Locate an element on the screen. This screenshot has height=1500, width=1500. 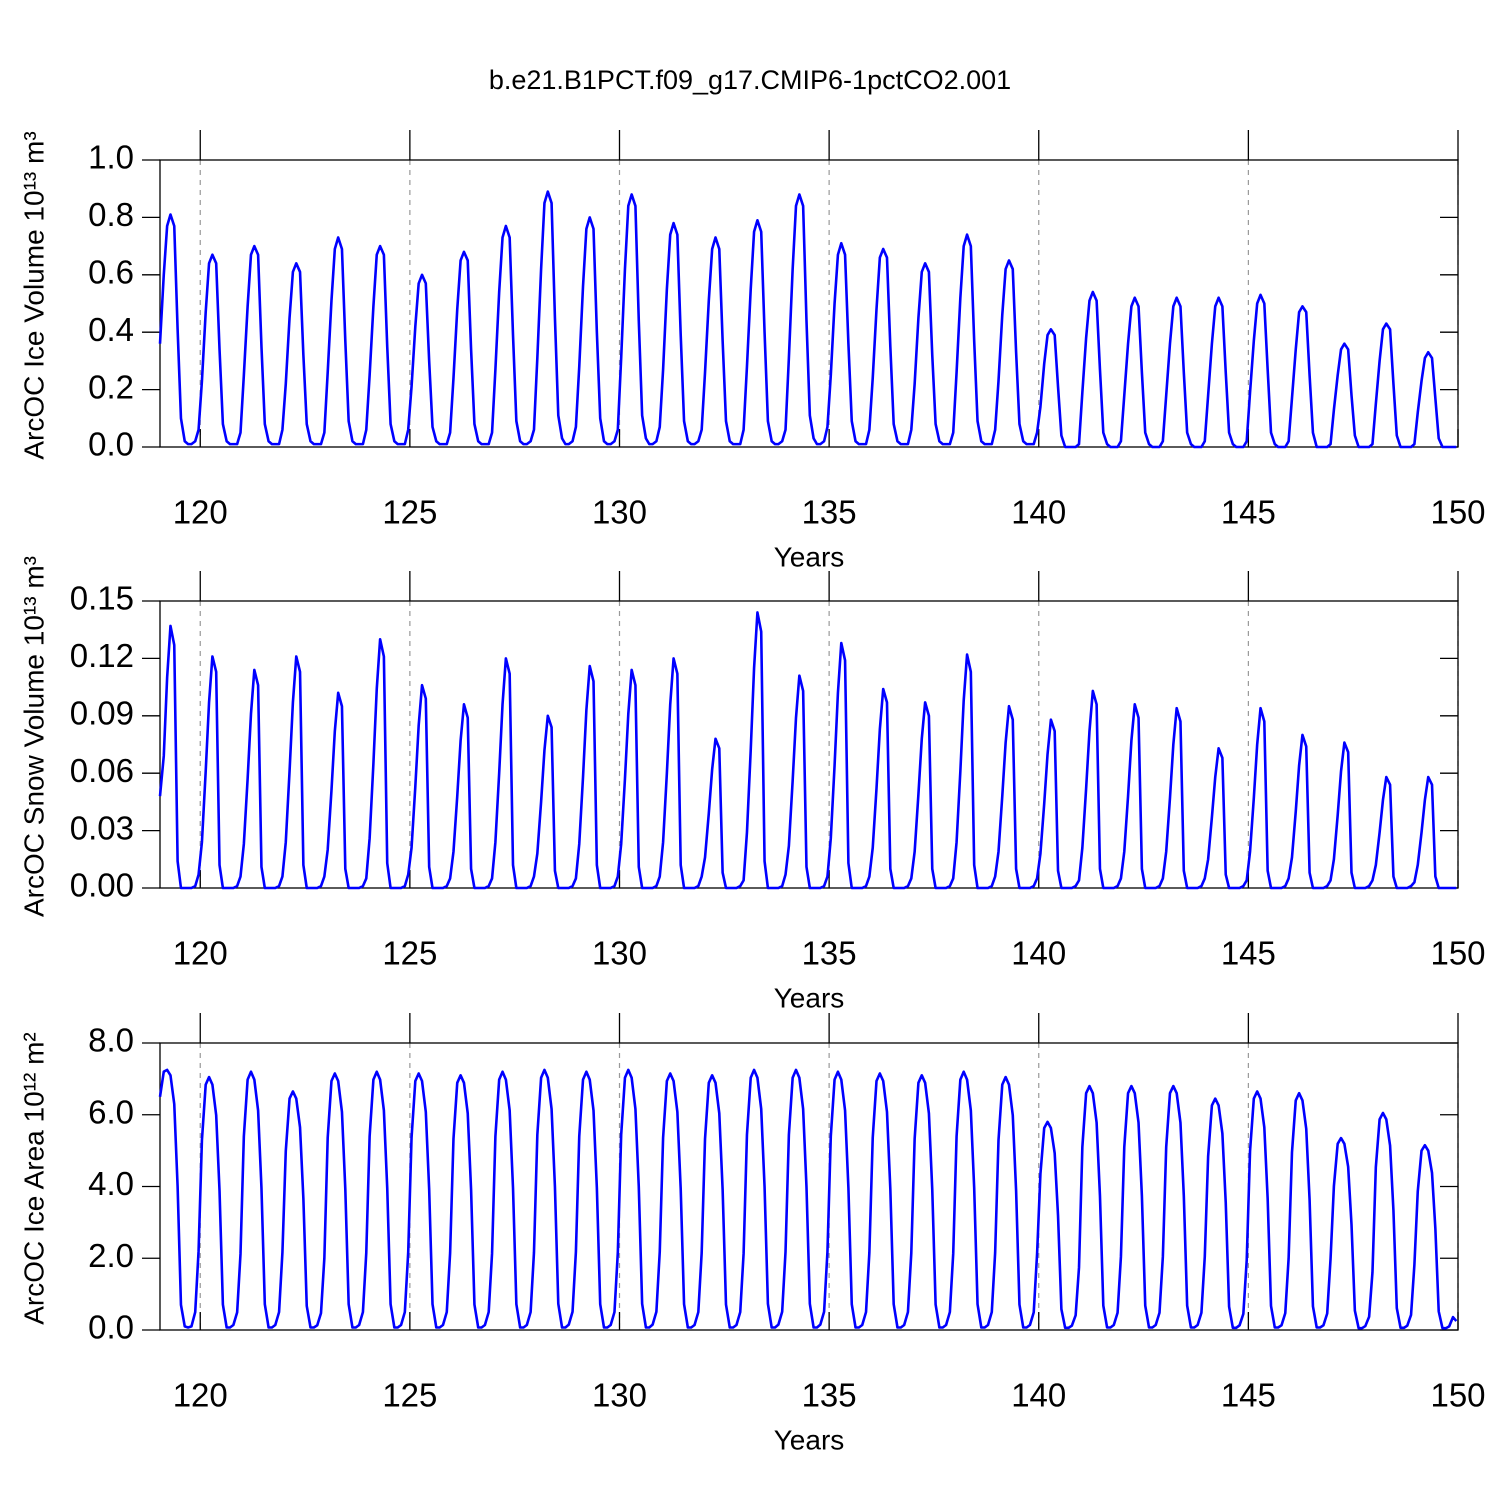
y-tick-label: 1.0 is located at coordinates (111, 157).